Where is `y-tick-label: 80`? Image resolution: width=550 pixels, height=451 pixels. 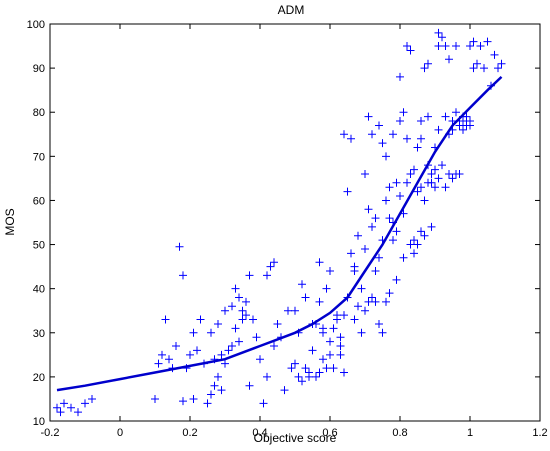 y-tick-label: 80 is located at coordinates (39, 113).